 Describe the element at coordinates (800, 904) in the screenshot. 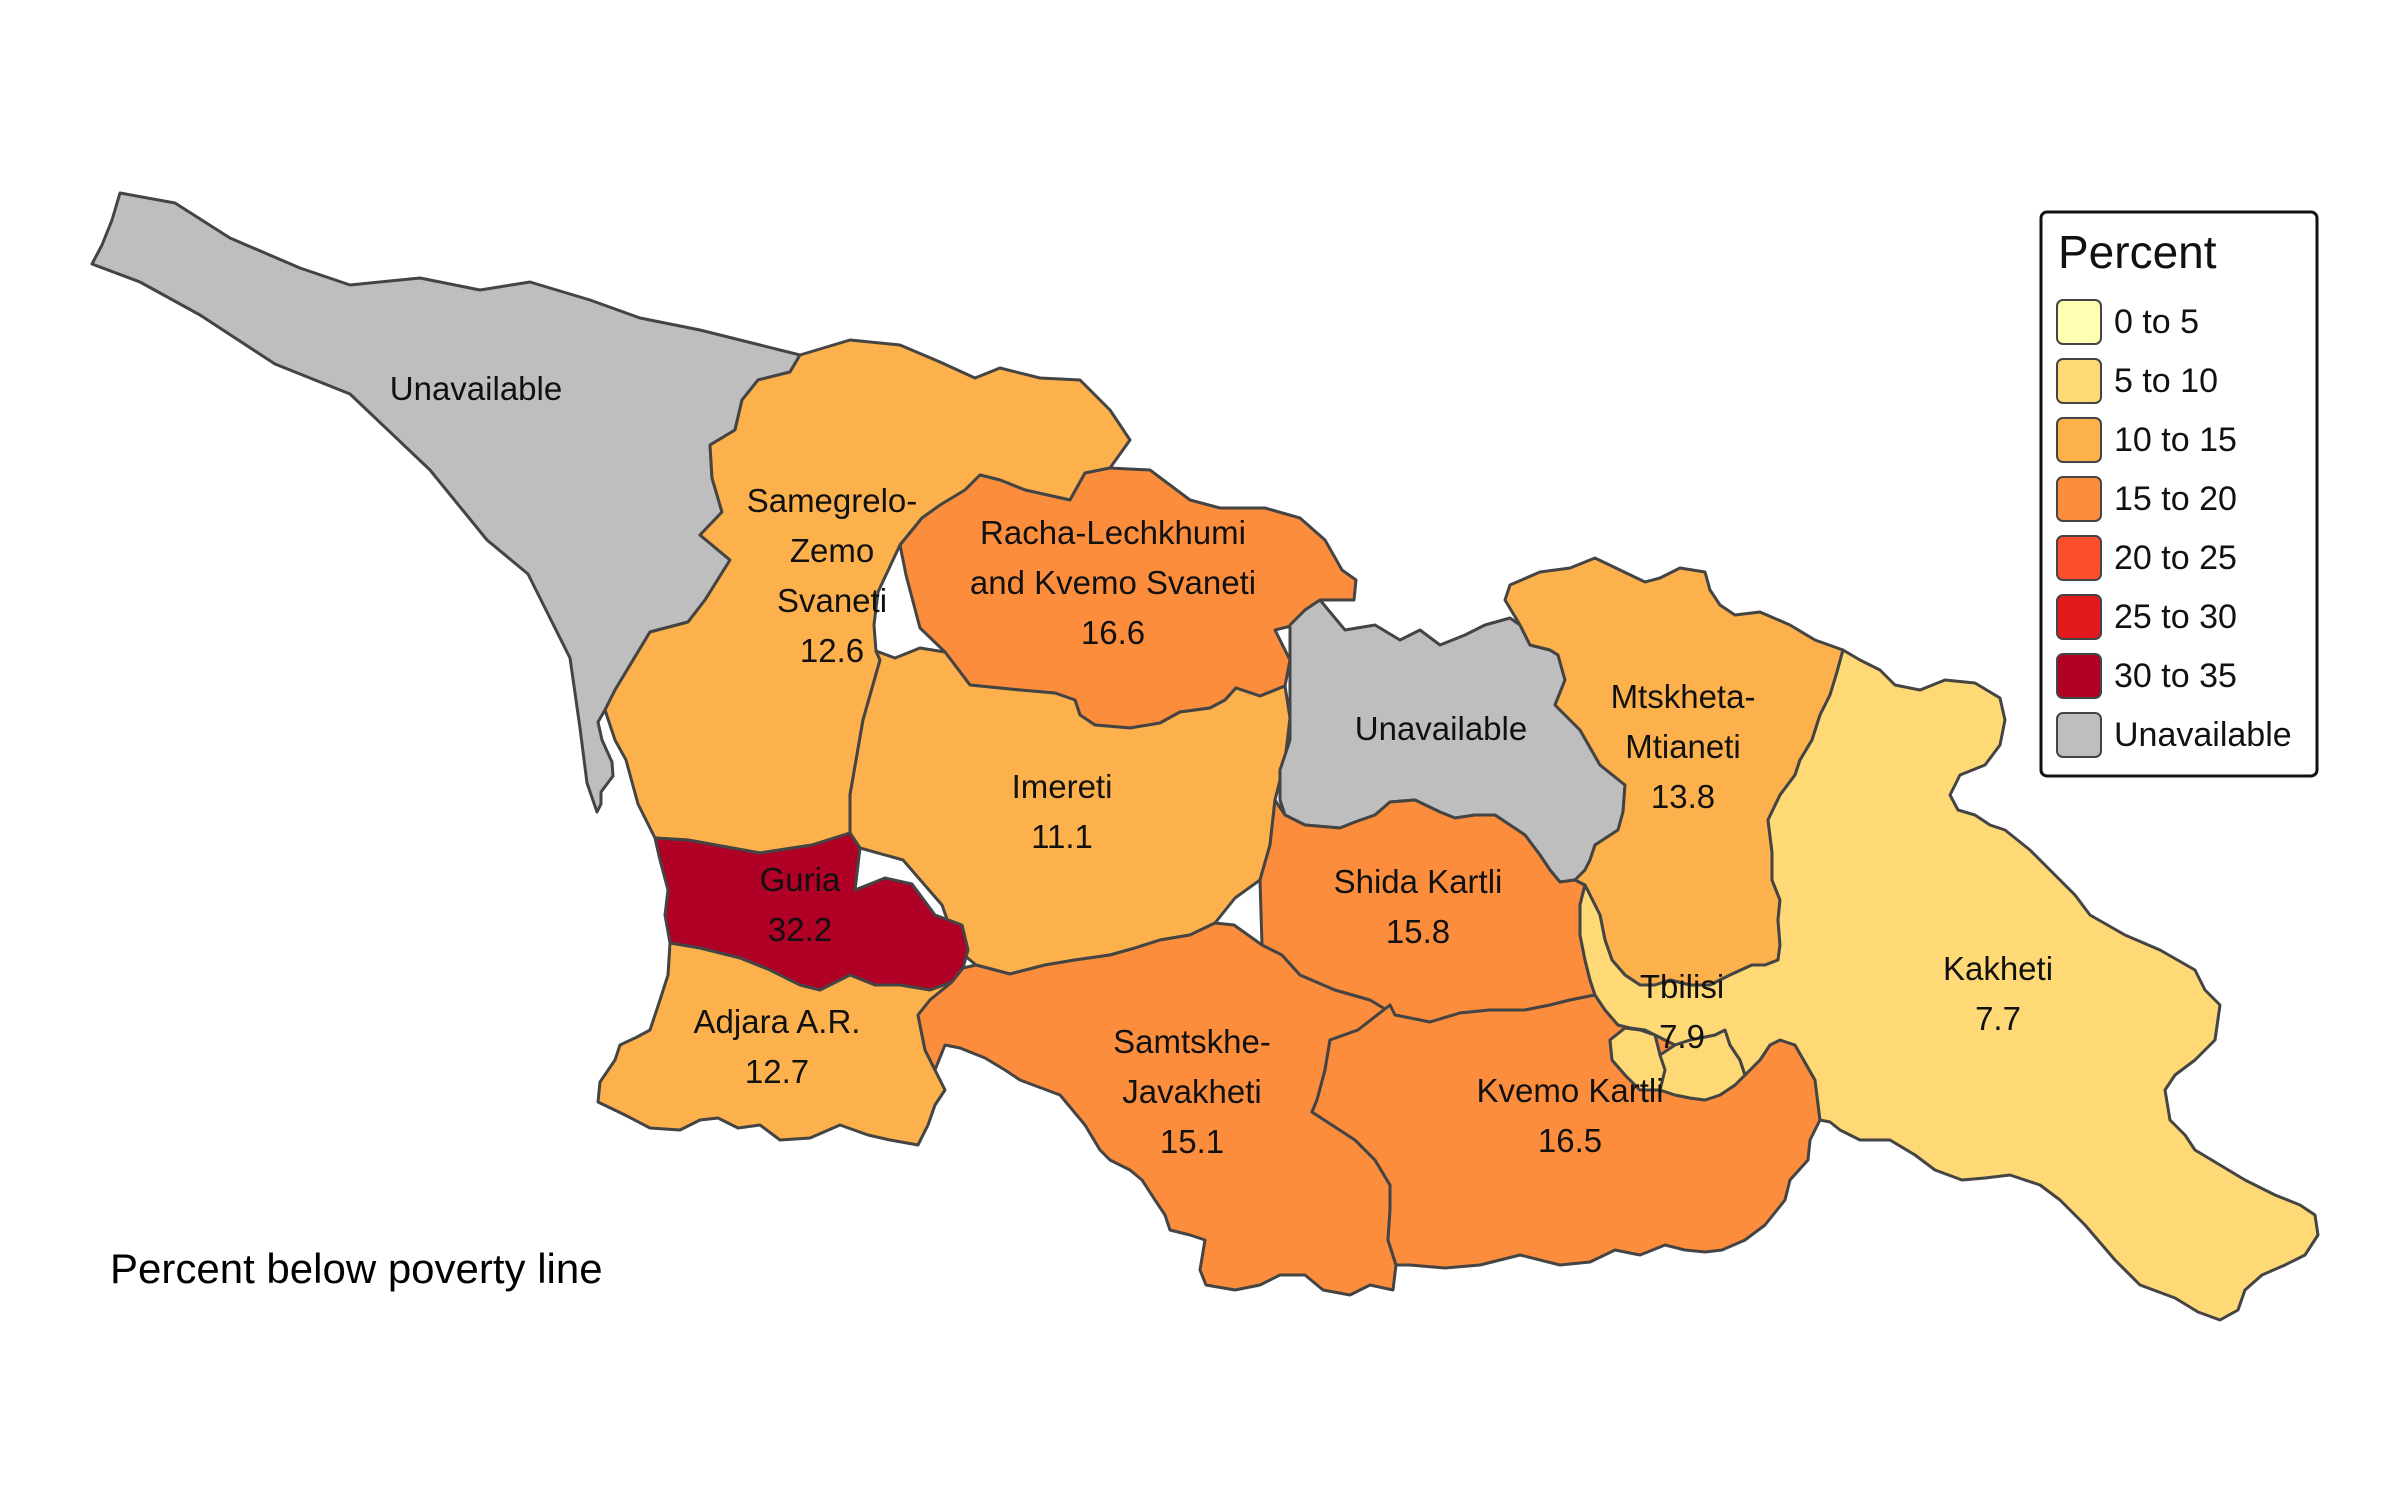

I see `label-guria: Guria 32.2` at that location.